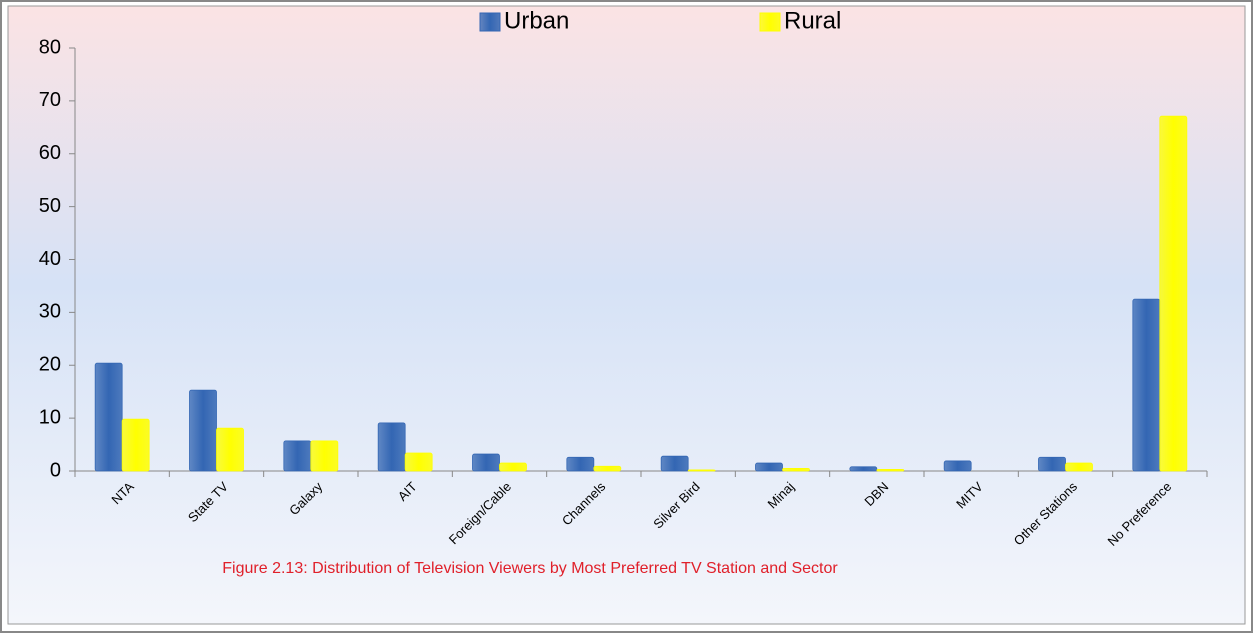 The image size is (1253, 633). What do you see at coordinates (55, 470) in the screenshot?
I see `y-tick-label: 0` at bounding box center [55, 470].